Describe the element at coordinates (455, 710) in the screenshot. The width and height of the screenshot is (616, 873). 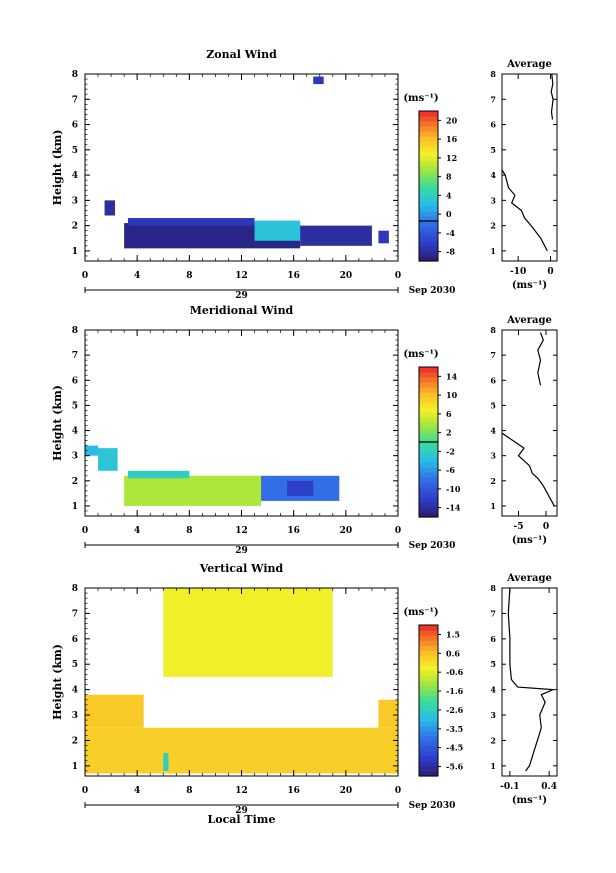
I see `colorbar-tick-label: -2.6` at that location.